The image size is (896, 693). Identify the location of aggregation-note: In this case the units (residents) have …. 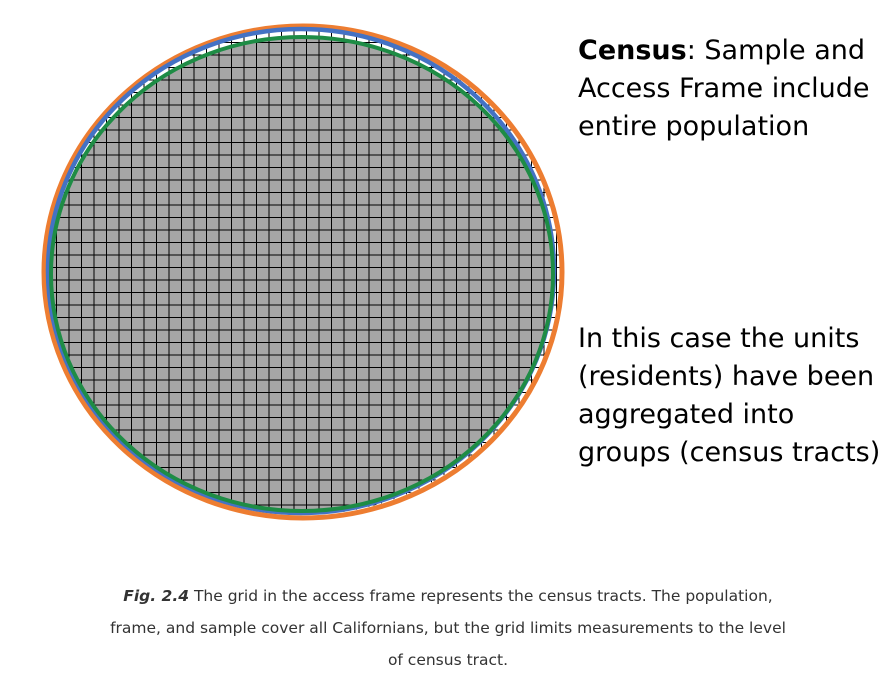
(729, 395).